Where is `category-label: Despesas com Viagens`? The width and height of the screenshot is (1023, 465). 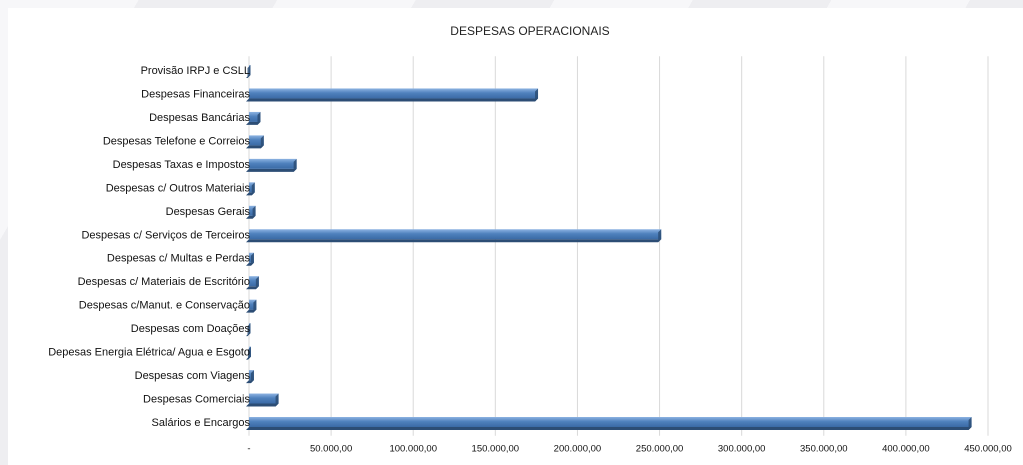 category-label: Despesas com Viagens is located at coordinates (193, 376).